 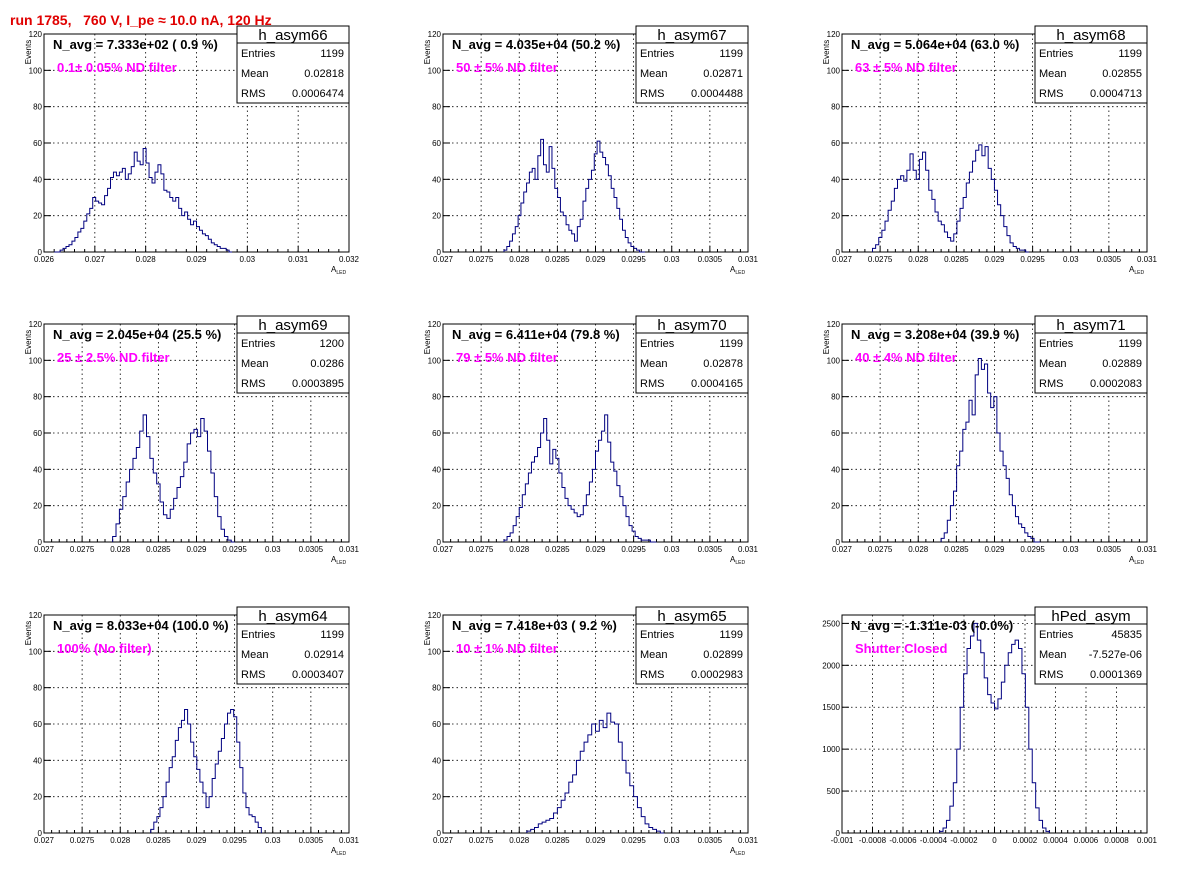 What do you see at coordinates (507, 357) in the screenshot?
I see `filter-label: 79 ± 5% ND filter` at bounding box center [507, 357].